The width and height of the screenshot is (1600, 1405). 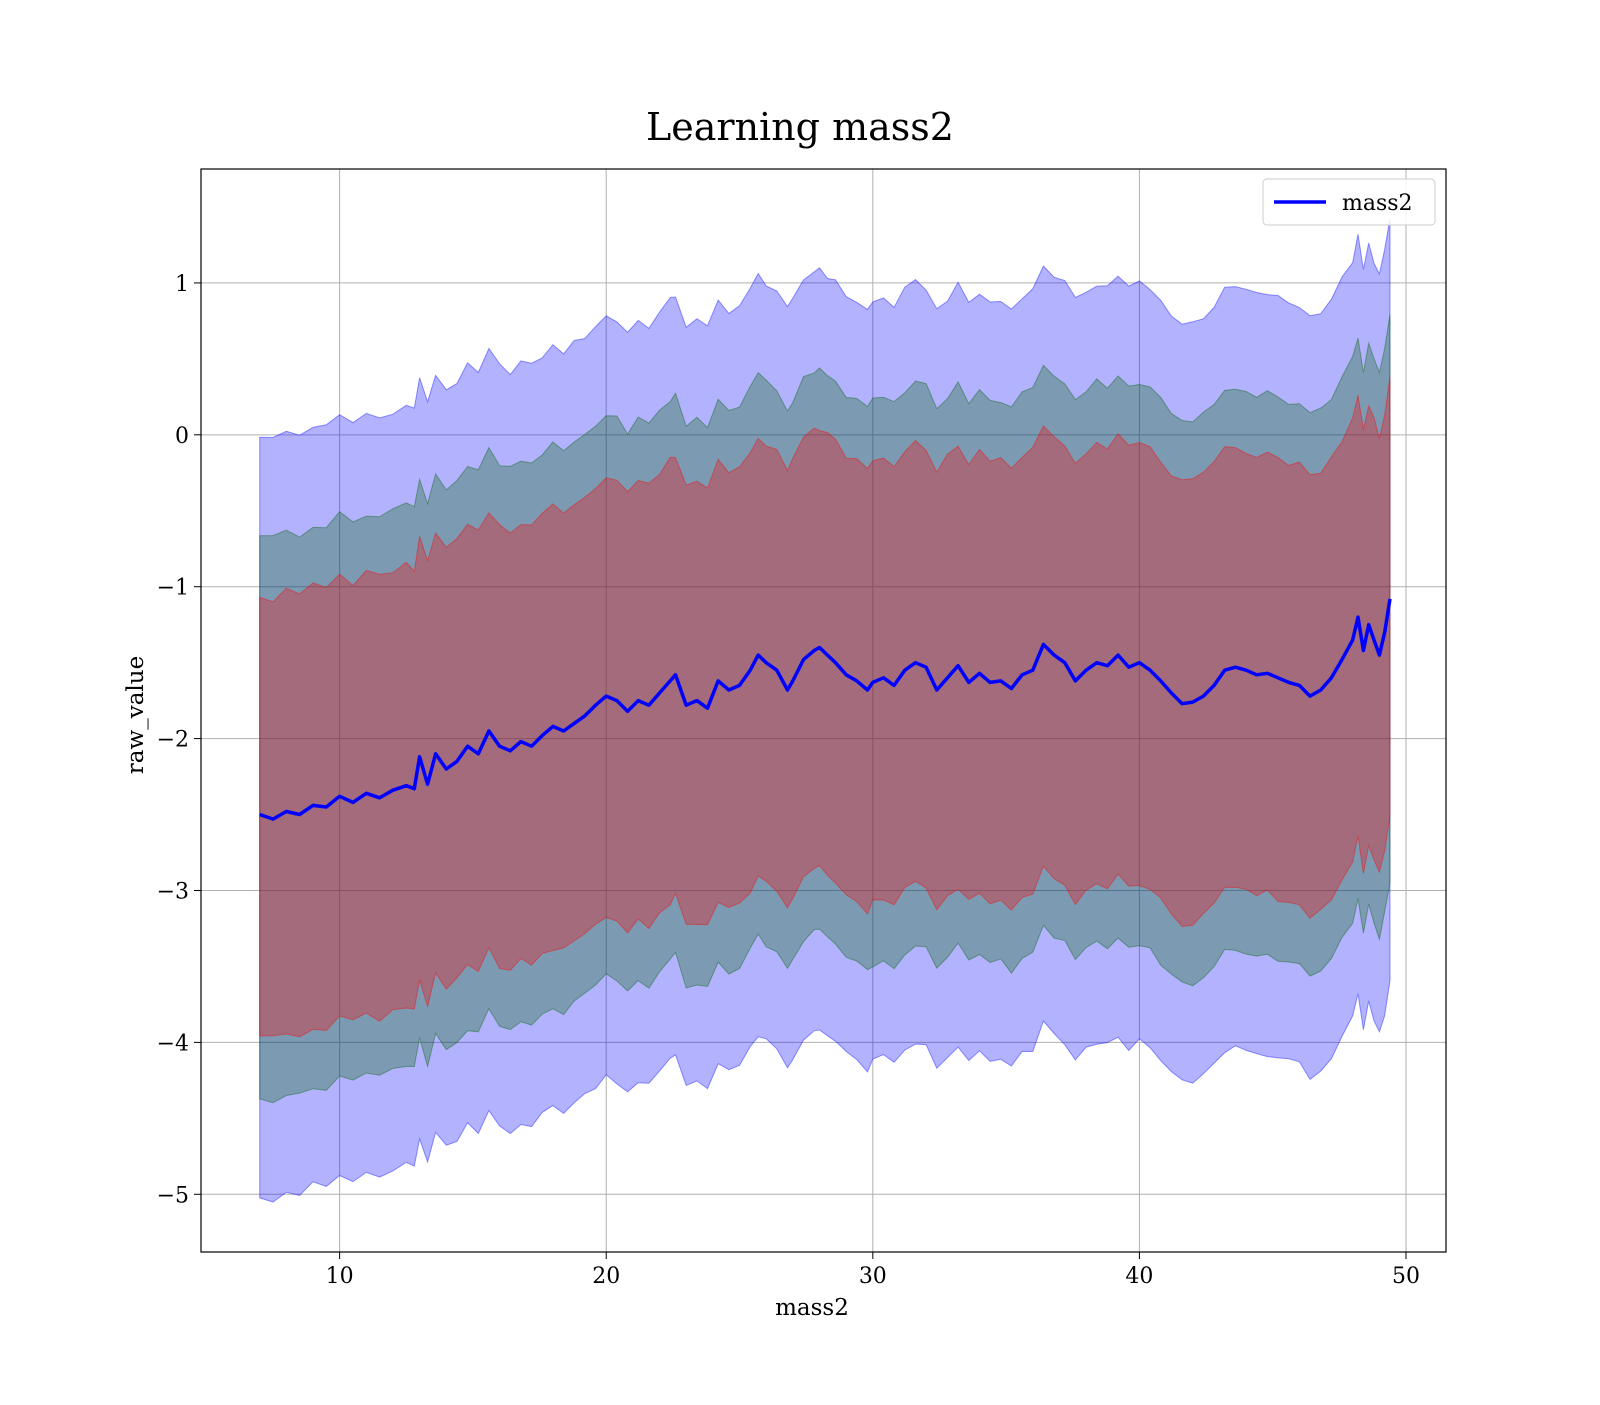 I want to click on chart-title: Learning mass2, so click(x=800, y=127).